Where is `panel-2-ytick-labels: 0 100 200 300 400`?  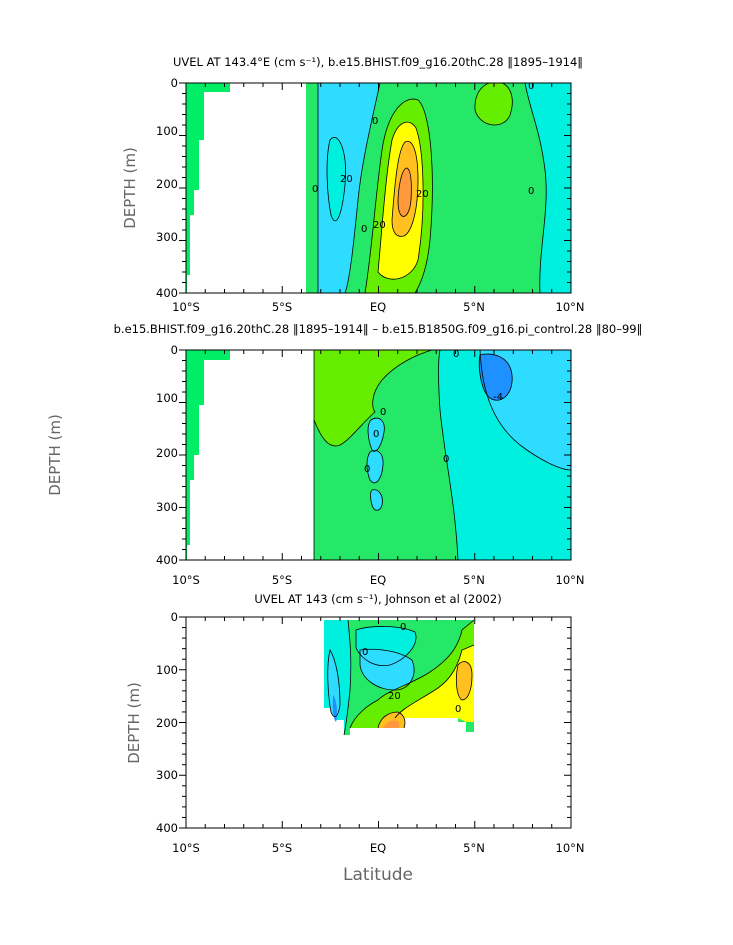 panel-2-ytick-labels: 0 100 200 300 400 is located at coordinates (167, 455).